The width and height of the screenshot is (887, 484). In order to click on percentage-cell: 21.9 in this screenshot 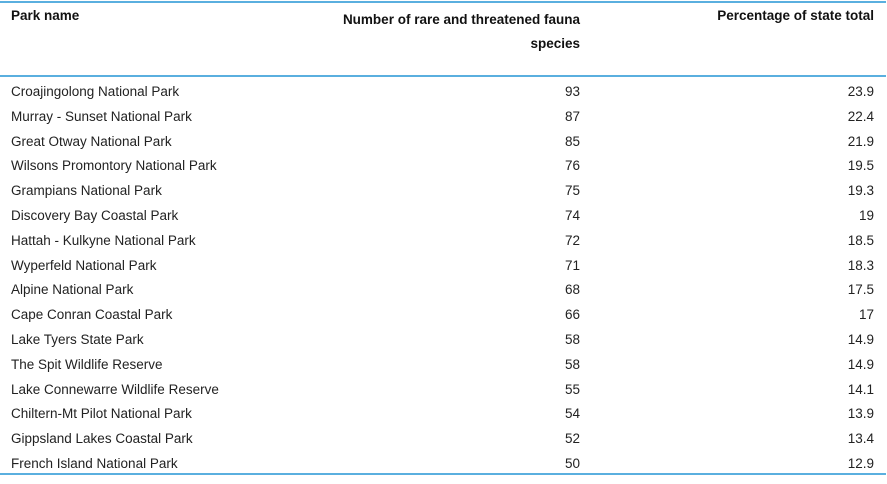, I will do `click(860, 141)`.